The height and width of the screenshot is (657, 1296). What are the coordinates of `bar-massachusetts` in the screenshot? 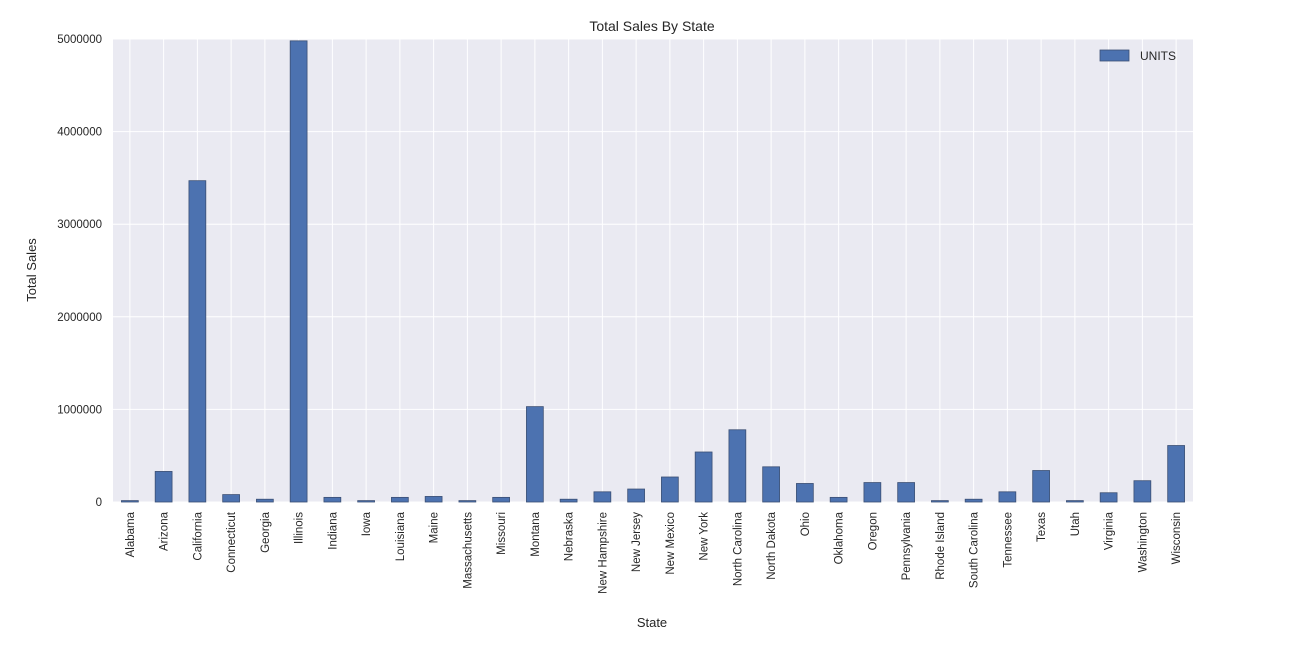 It's located at (467, 501).